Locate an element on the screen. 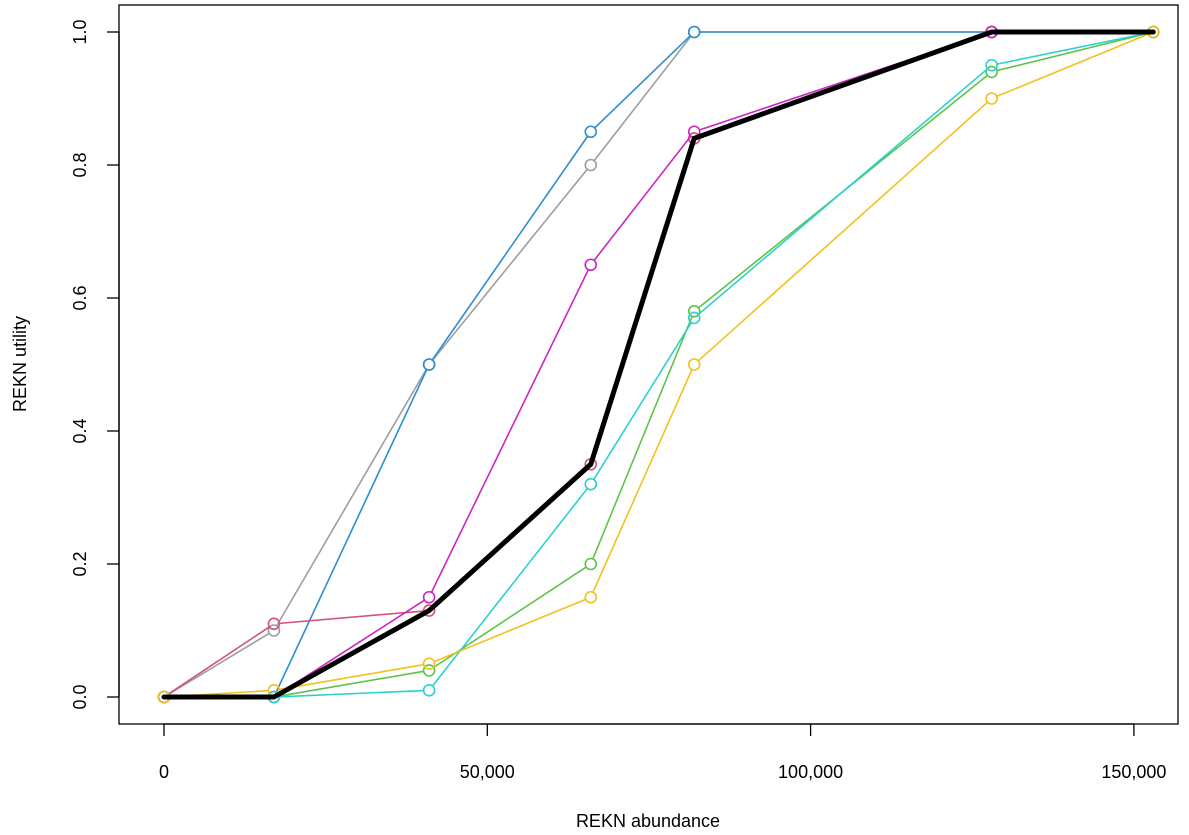 The width and height of the screenshot is (1189, 835). y-tick-label: 0.0 is located at coordinates (80, 696).